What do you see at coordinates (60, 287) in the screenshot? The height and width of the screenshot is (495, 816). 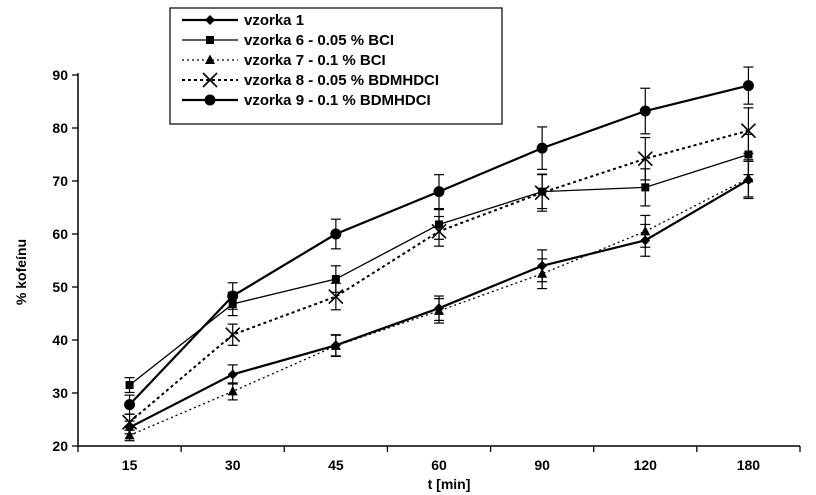 I see `y-tick-label: 50` at bounding box center [60, 287].